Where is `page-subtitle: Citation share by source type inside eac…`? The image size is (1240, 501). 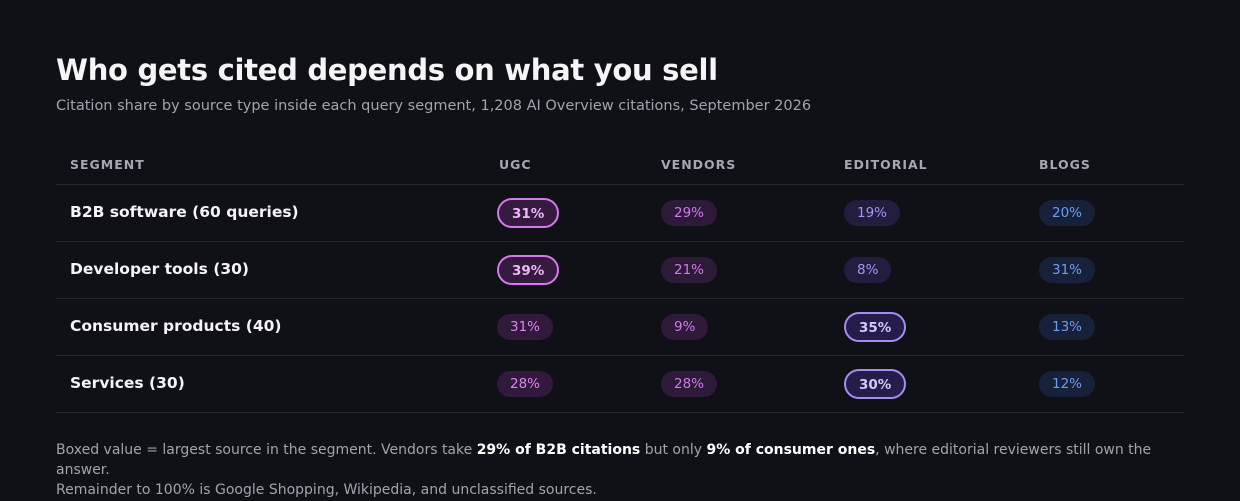
page-subtitle: Citation share by source type inside eac… is located at coordinates (434, 106).